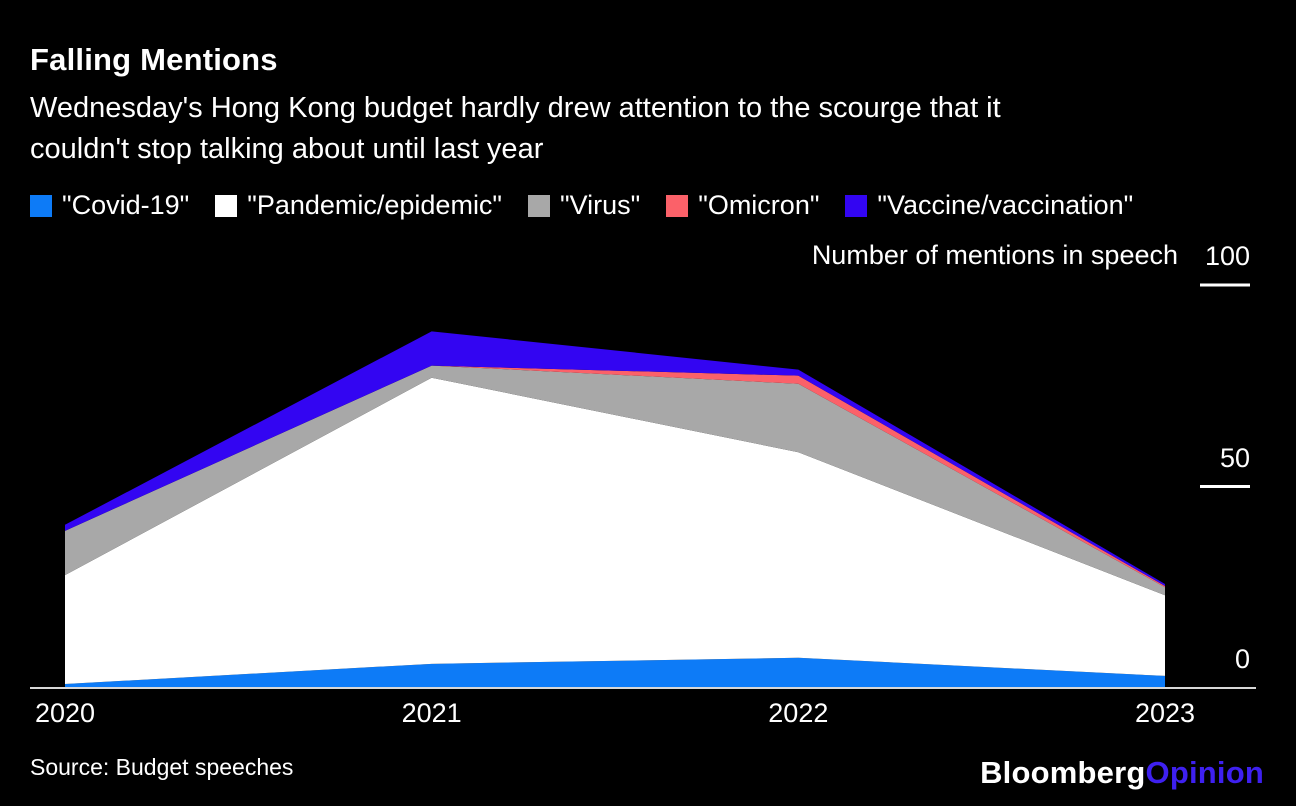 The width and height of the screenshot is (1296, 806). Describe the element at coordinates (798, 713) in the screenshot. I see `x-axis-label-2022: 2022` at that location.